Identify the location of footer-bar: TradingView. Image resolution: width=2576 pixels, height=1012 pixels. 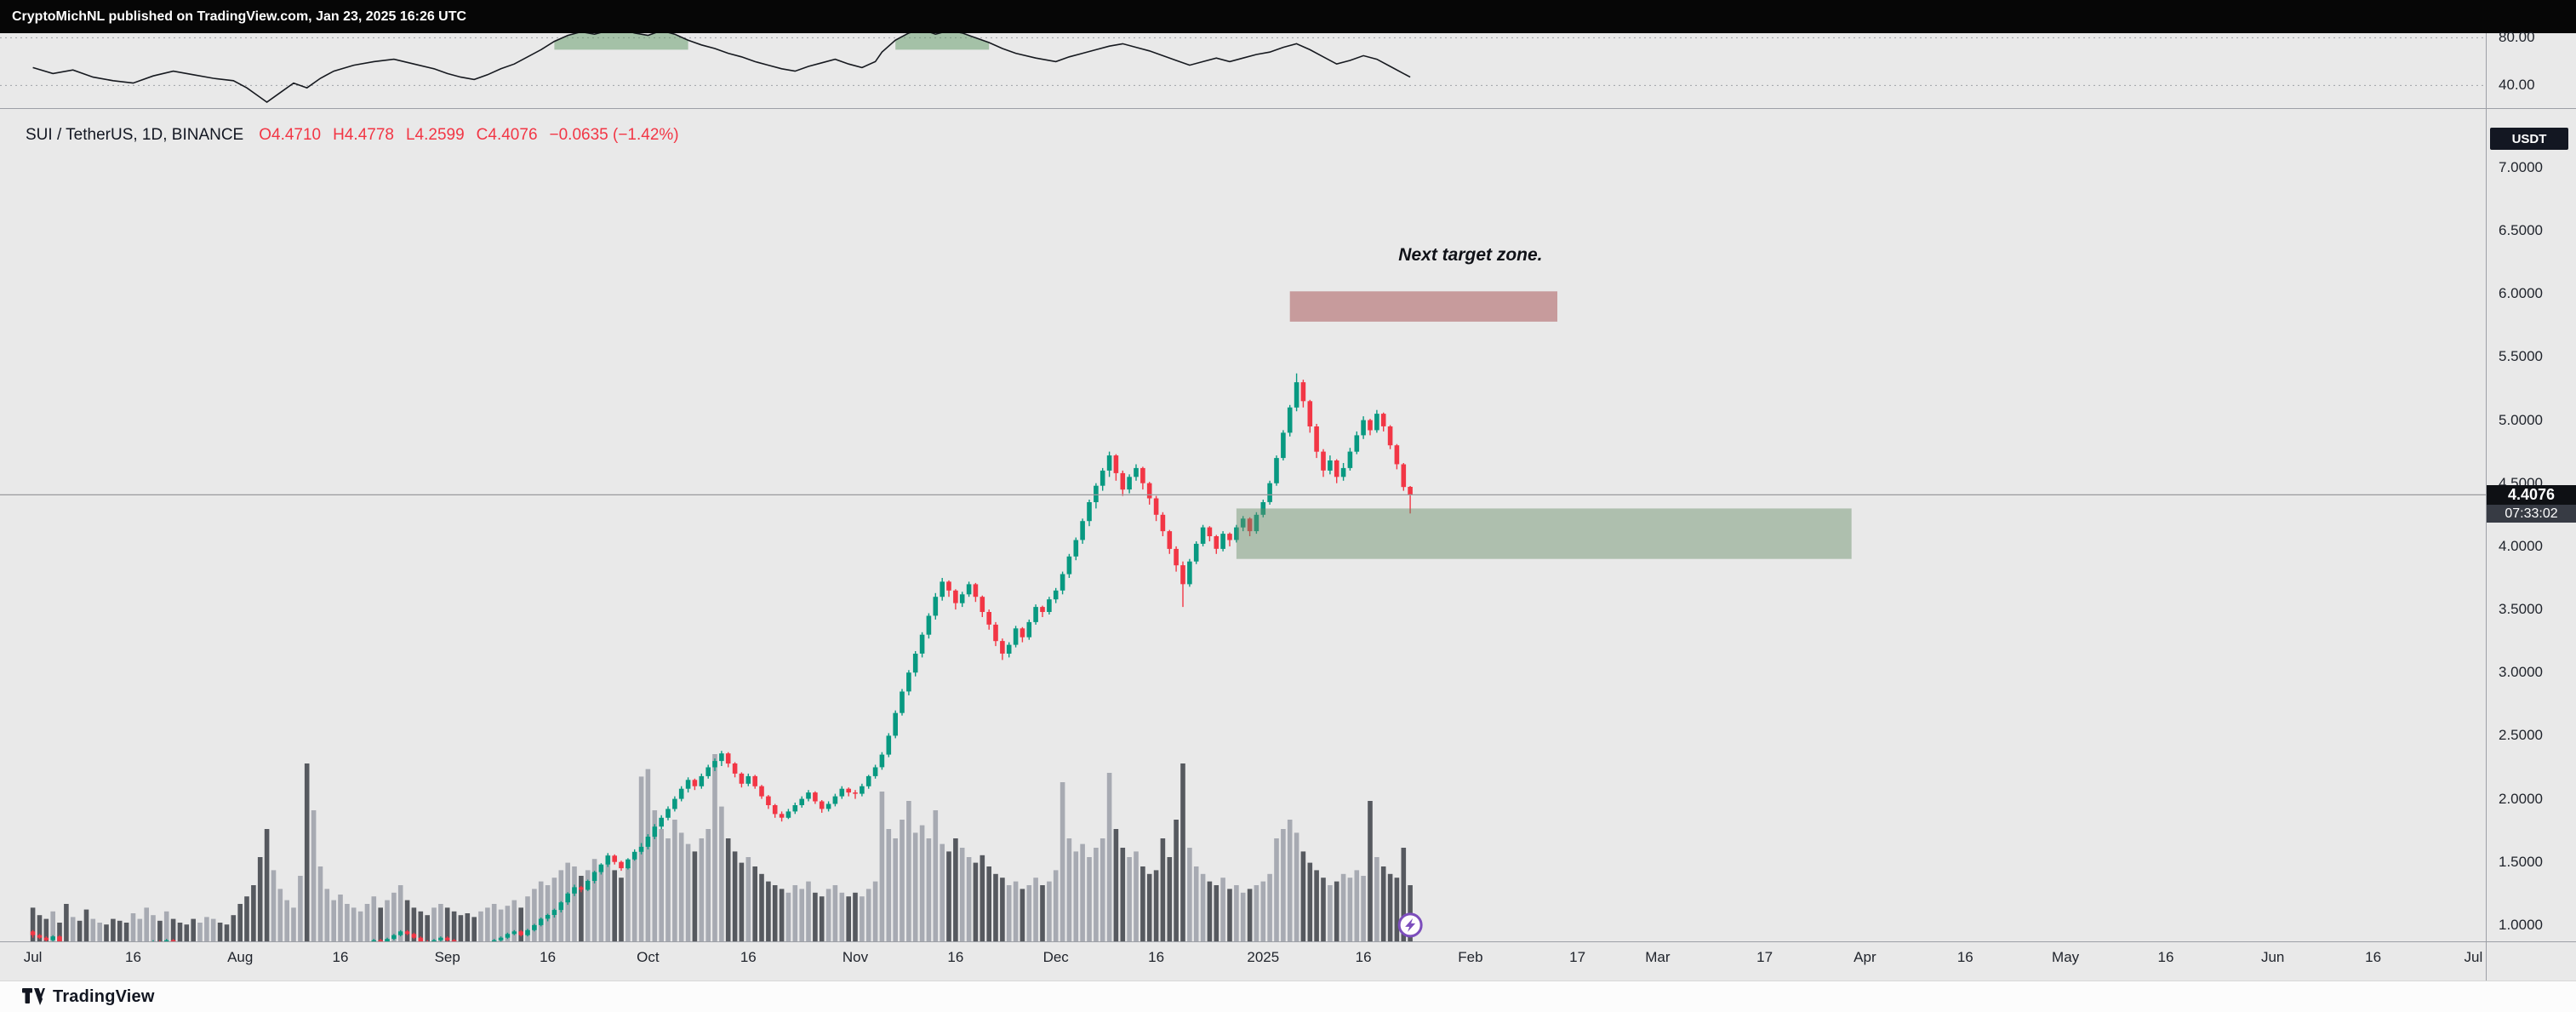
(1288, 996).